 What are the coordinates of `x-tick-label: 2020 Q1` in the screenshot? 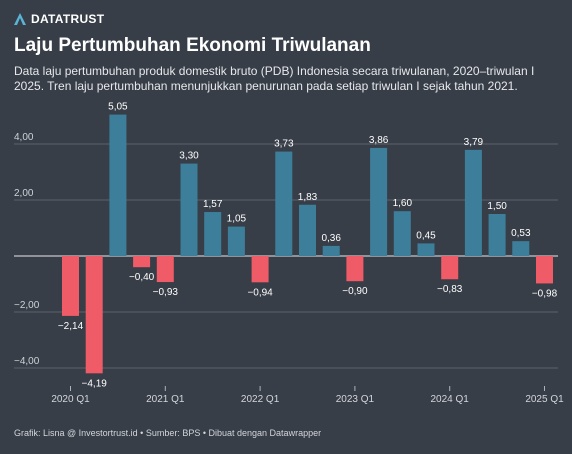 It's located at (70, 399).